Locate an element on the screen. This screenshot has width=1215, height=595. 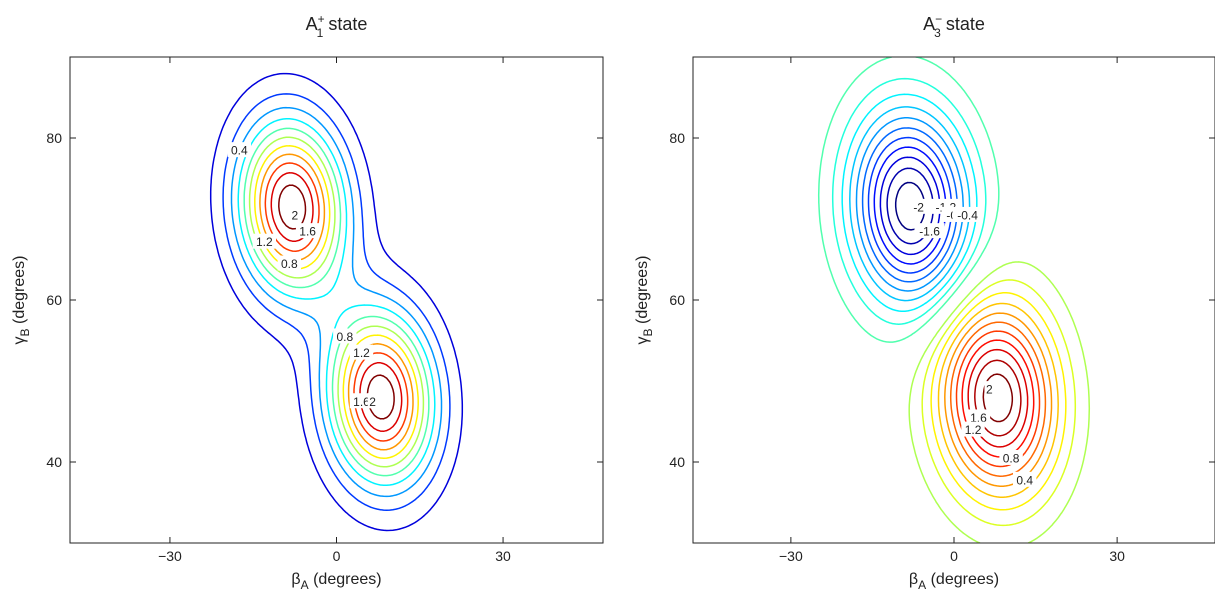
title-sup: − is located at coordinates (938, 19).